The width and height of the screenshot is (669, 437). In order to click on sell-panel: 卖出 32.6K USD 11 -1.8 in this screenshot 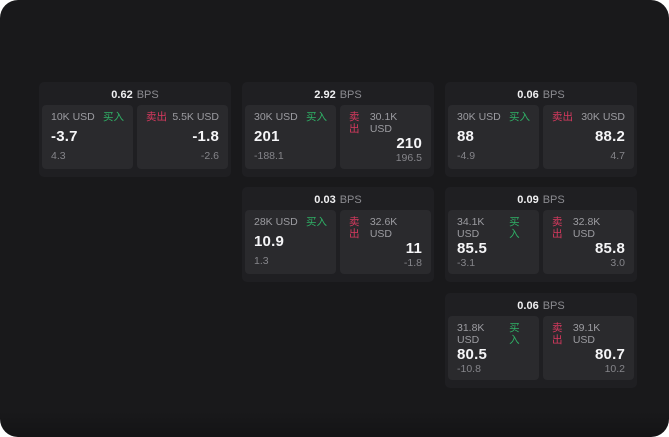, I will do `click(385, 242)`.